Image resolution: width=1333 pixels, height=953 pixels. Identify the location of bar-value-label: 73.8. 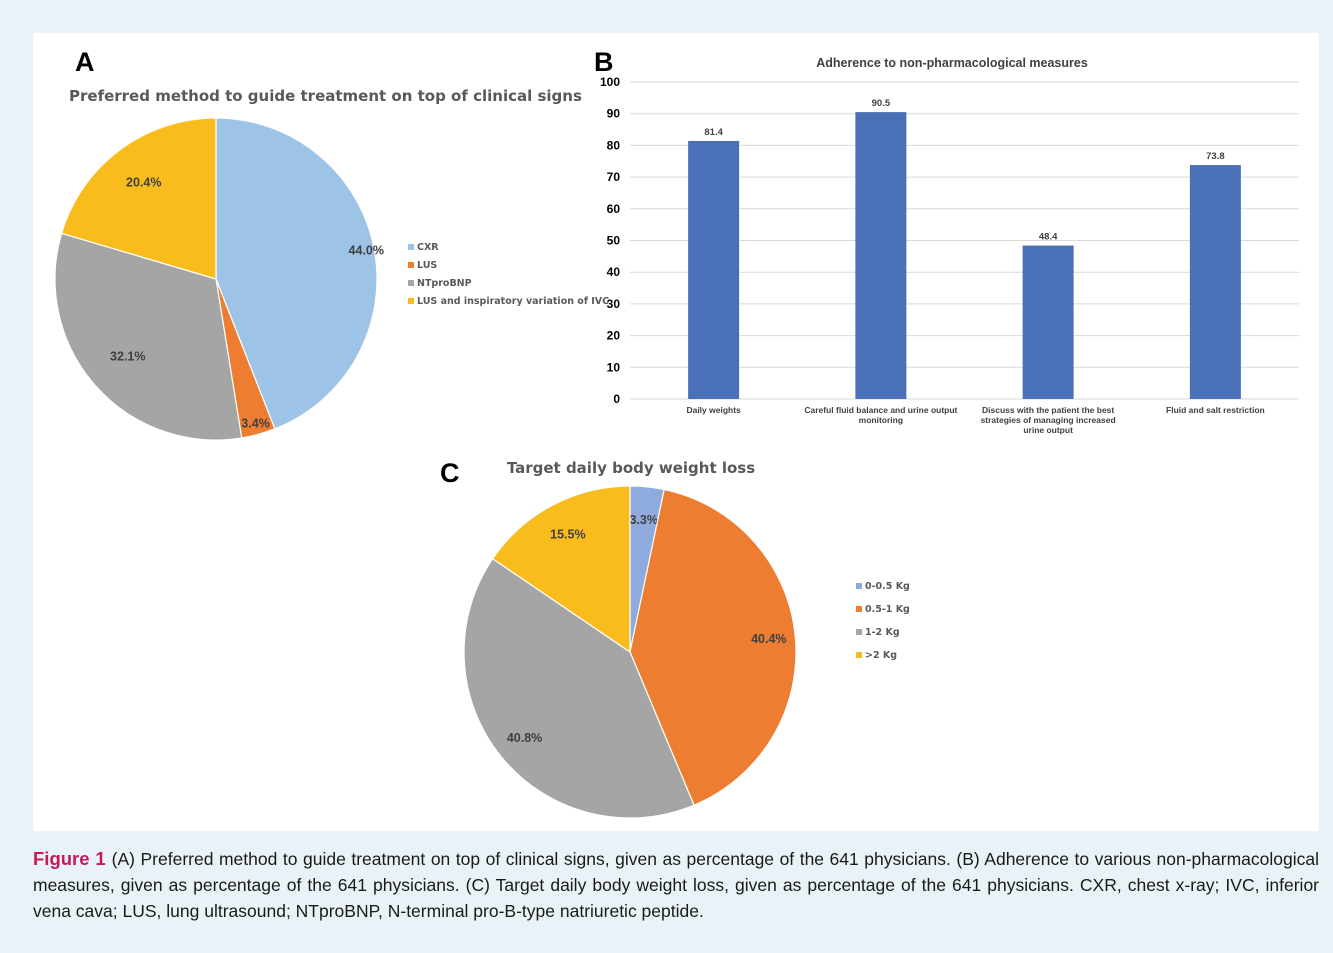
(1215, 156).